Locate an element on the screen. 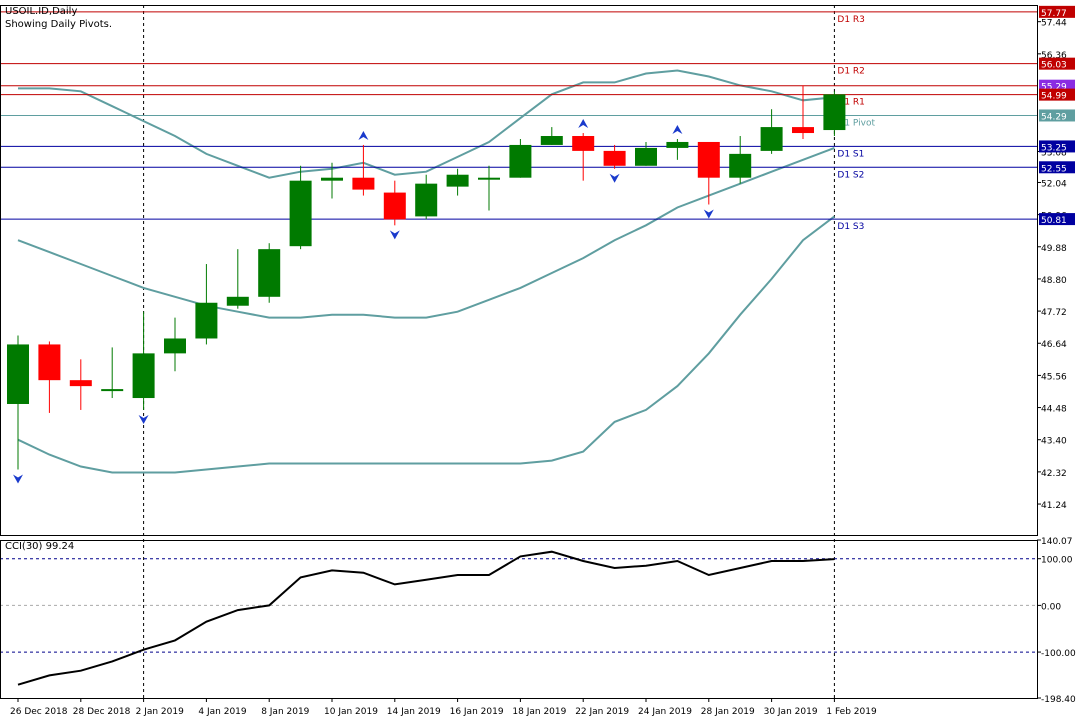 The width and height of the screenshot is (1080, 724). y-tick-label-13: 41.24 is located at coordinates (1054, 506).